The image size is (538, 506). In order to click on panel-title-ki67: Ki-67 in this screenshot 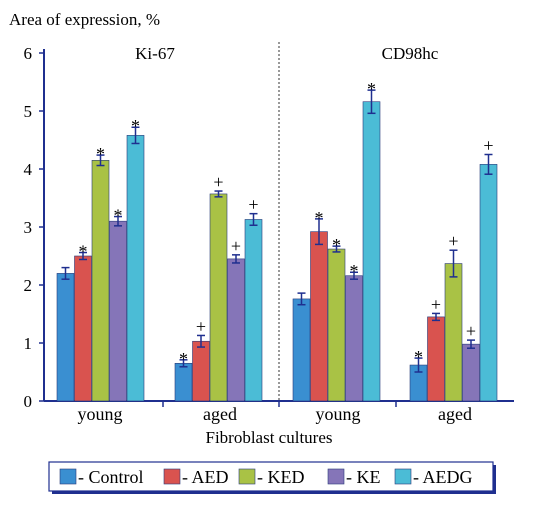, I will do `click(155, 53)`.